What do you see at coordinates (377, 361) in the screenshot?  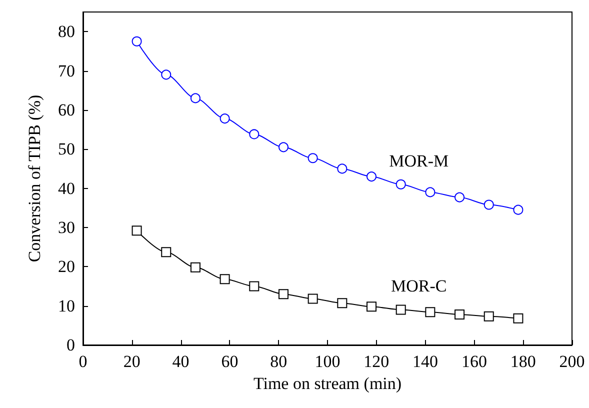 I see `x-tick-label: 120` at bounding box center [377, 361].